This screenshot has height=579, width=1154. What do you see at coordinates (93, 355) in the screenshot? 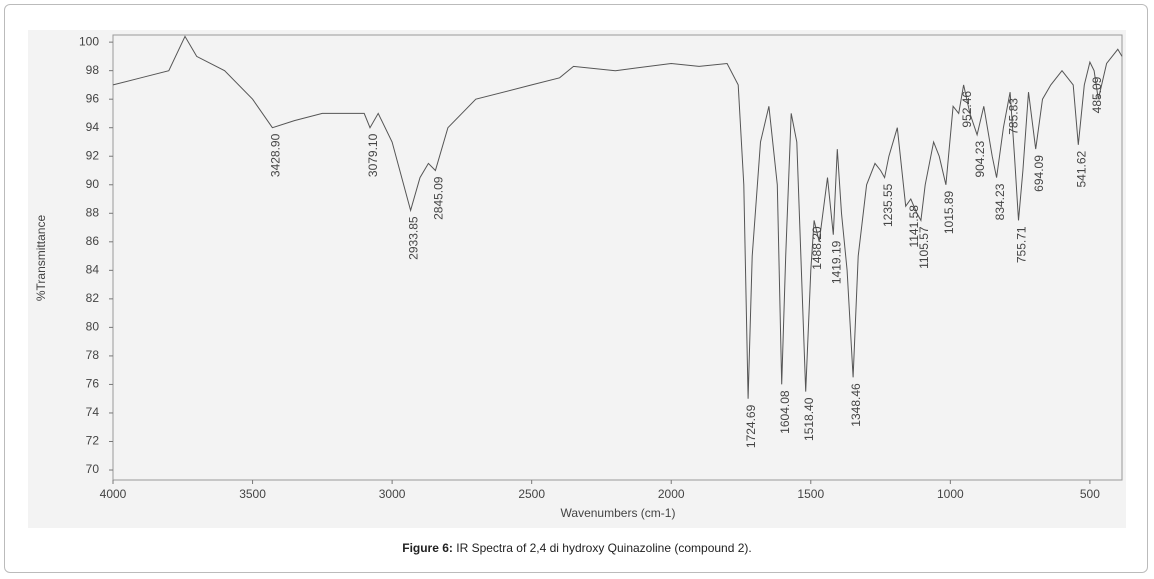
I see `y-tick-label: 78` at bounding box center [93, 355].